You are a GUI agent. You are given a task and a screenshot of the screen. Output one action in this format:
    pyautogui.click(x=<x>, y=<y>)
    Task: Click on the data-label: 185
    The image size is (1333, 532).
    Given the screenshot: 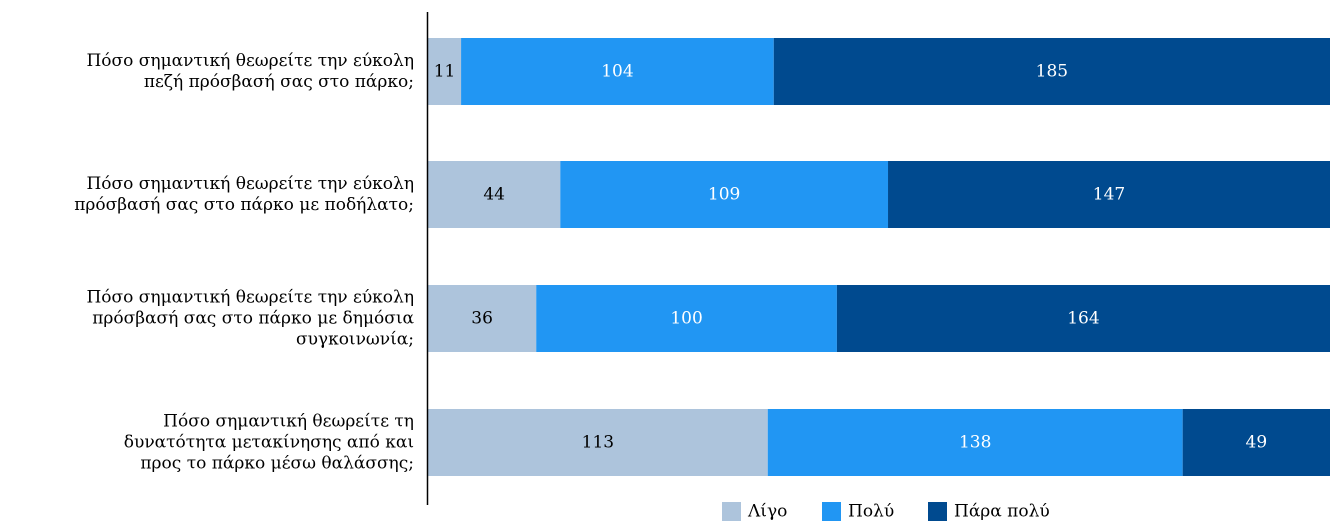 What is the action you would take?
    pyautogui.click(x=1052, y=72)
    